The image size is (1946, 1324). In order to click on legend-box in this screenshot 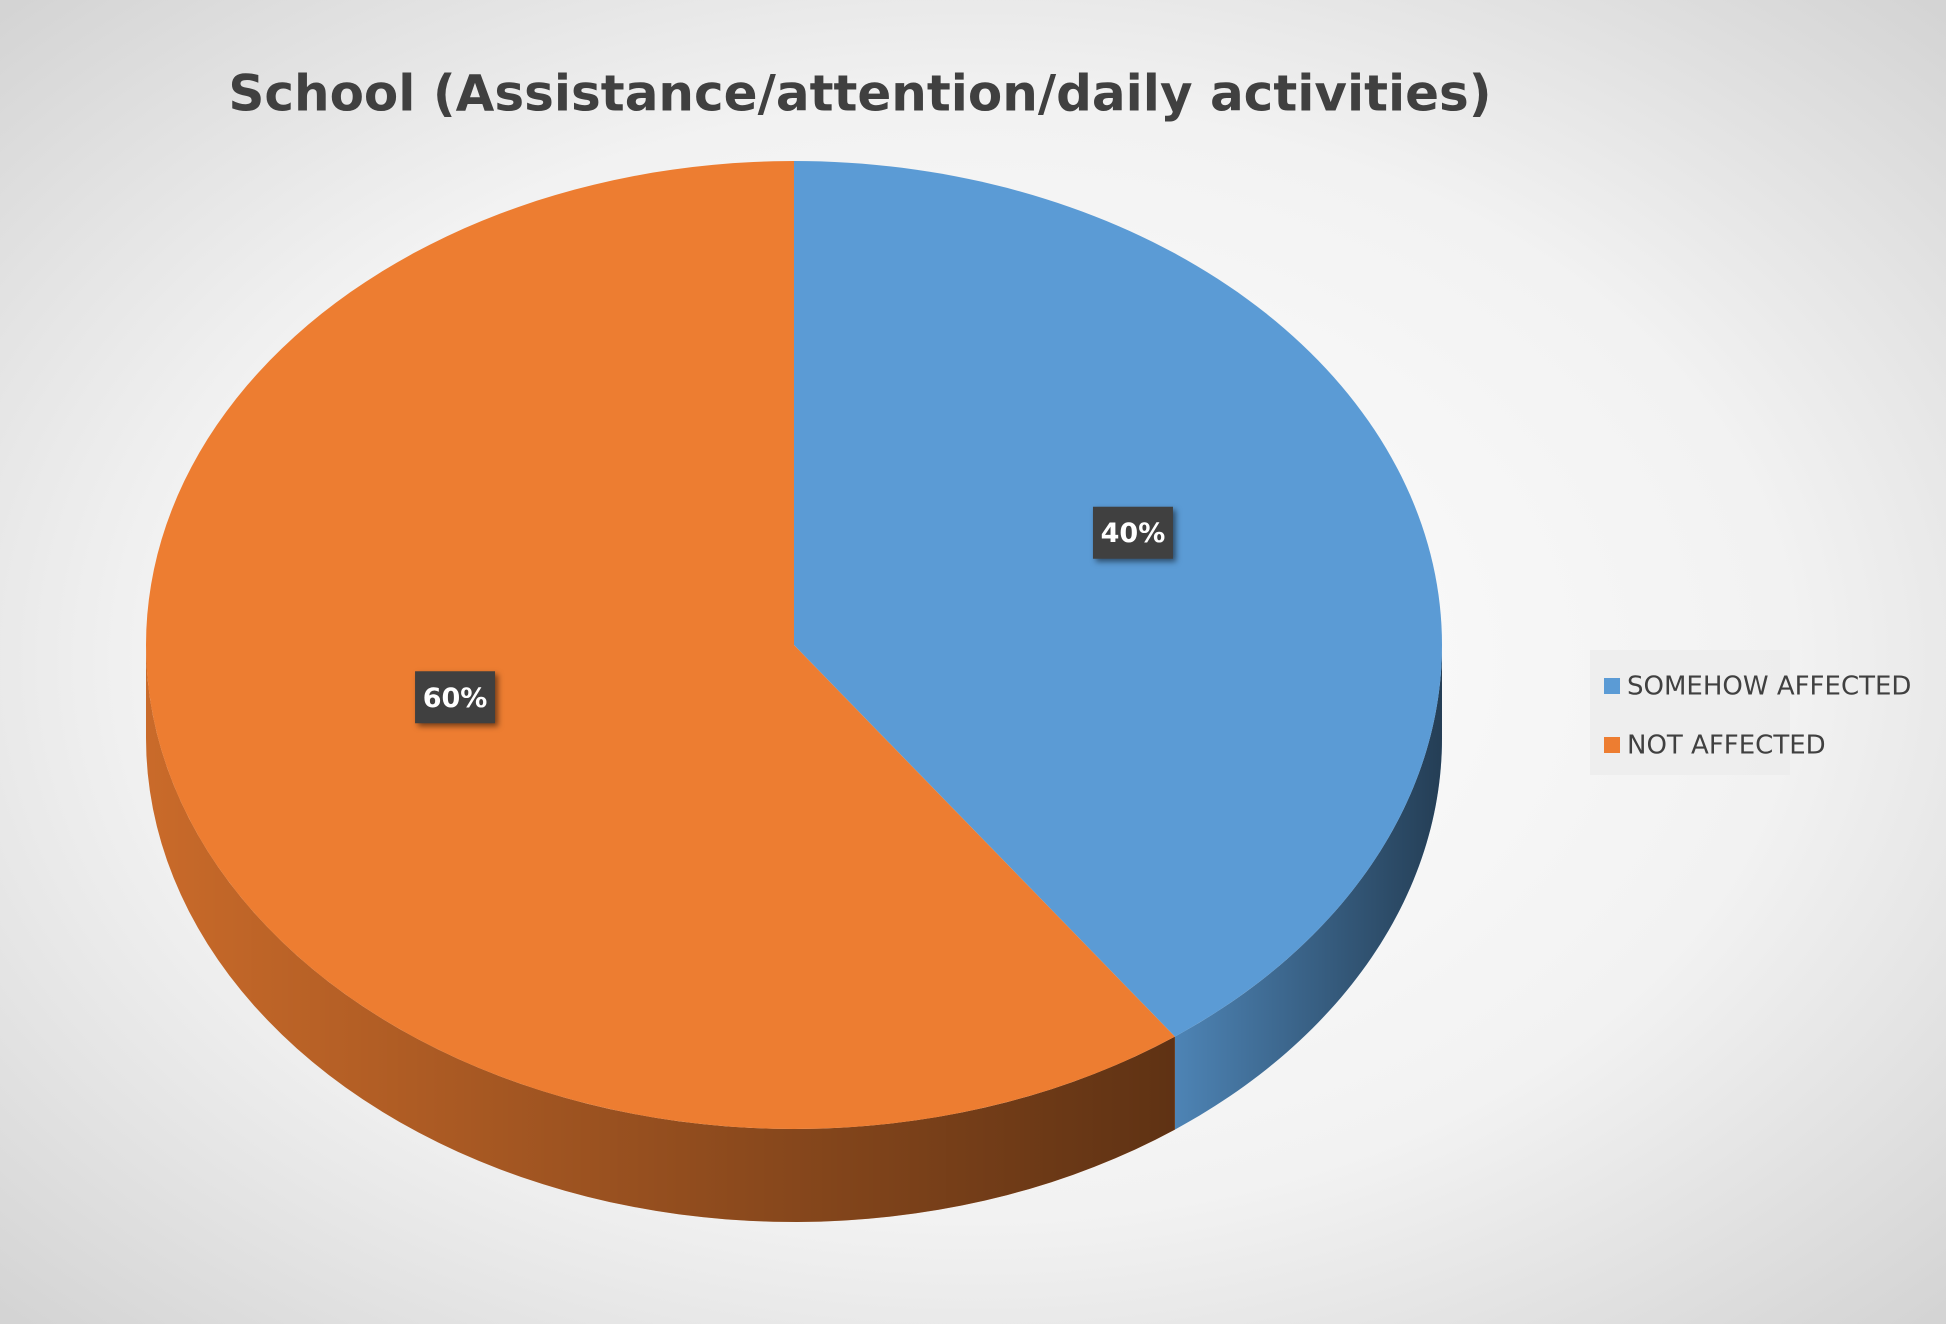, I will do `click(1690, 712)`.